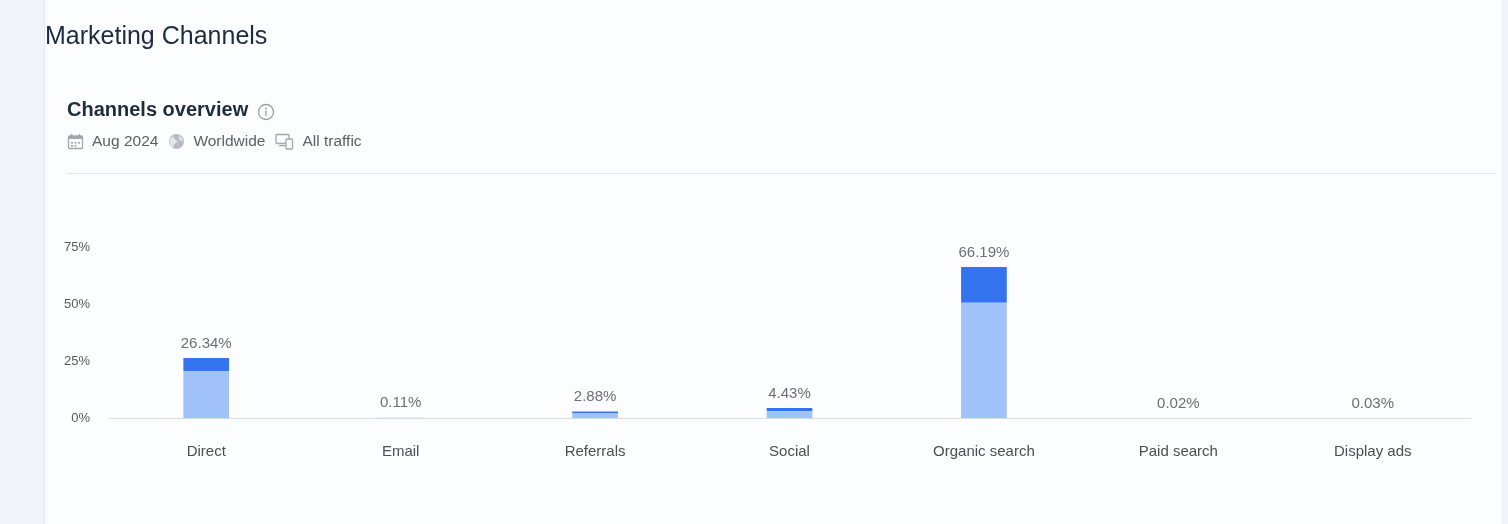  What do you see at coordinates (229, 141) in the screenshot?
I see `text: Worldwide` at bounding box center [229, 141].